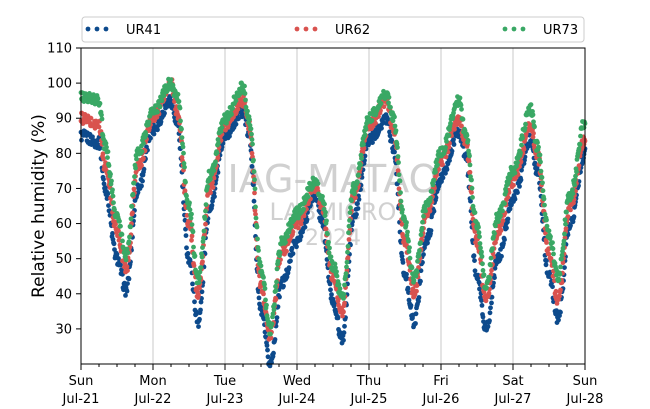 The height and width of the screenshot is (409, 650). I want to click on y-tick-label: 30, so click(63, 329).